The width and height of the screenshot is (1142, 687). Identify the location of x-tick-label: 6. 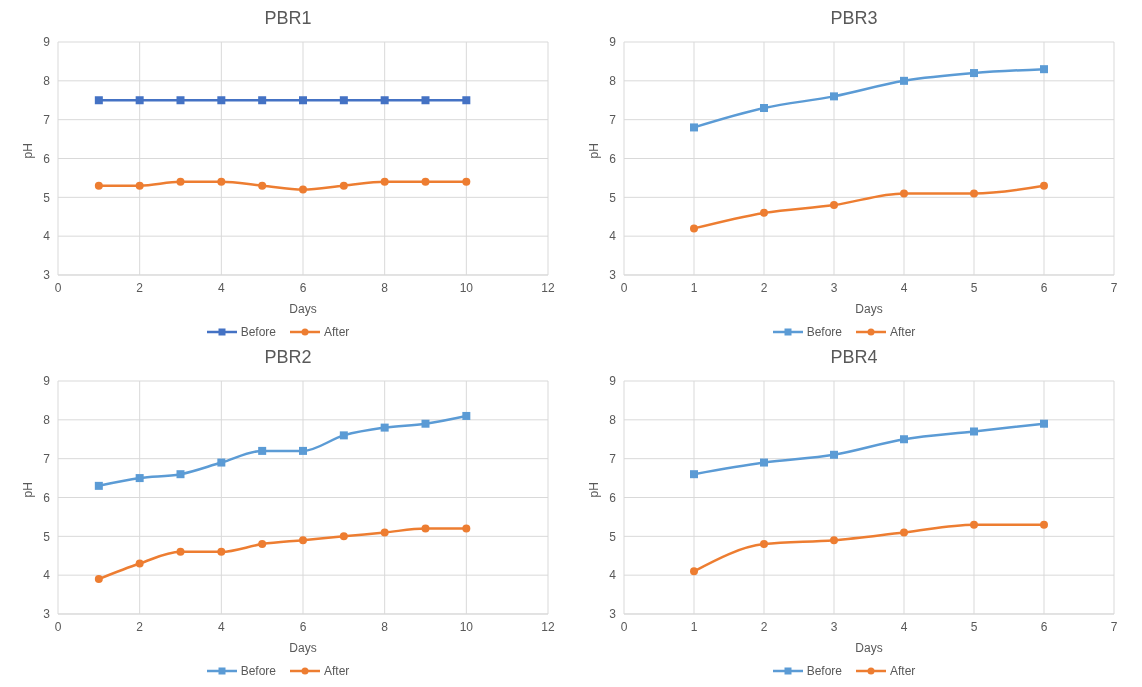
(1044, 626).